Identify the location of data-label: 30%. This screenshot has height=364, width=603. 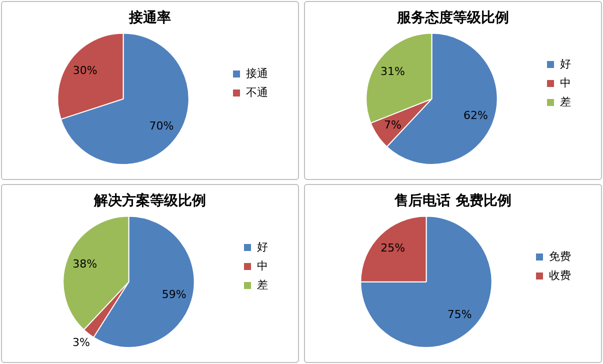
(85, 70).